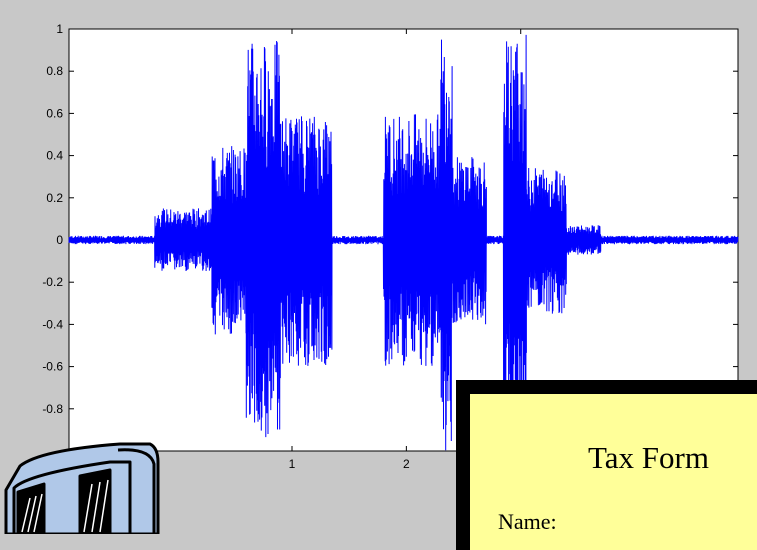 Image resolution: width=757 pixels, height=550 pixels. What do you see at coordinates (52, 367) in the screenshot?
I see `y-tick-label: -0.6` at bounding box center [52, 367].